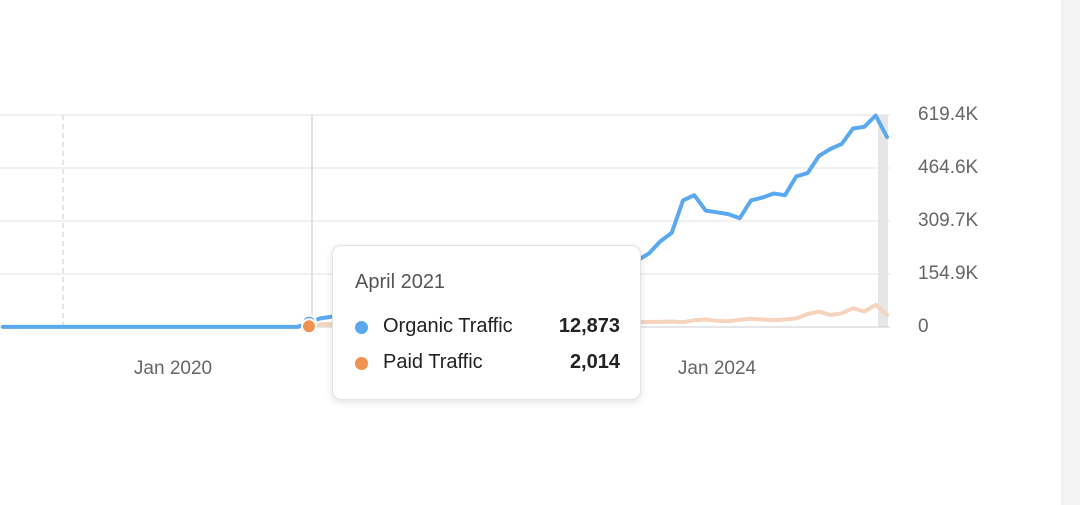  I want to click on hover-dots, so click(309, 324).